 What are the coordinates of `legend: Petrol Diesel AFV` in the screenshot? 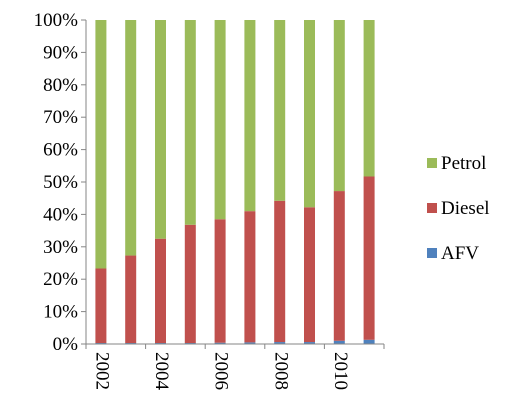 It's located at (458, 208).